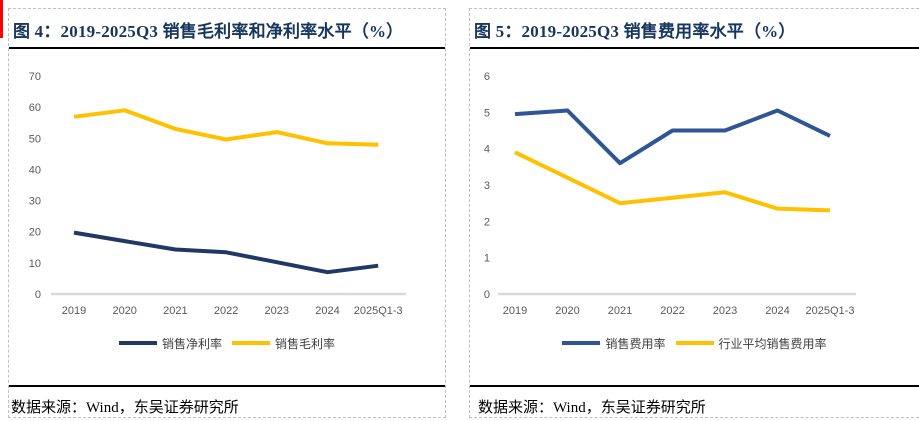 The image size is (919, 421). I want to click on red-edge-mark, so click(1, 19).